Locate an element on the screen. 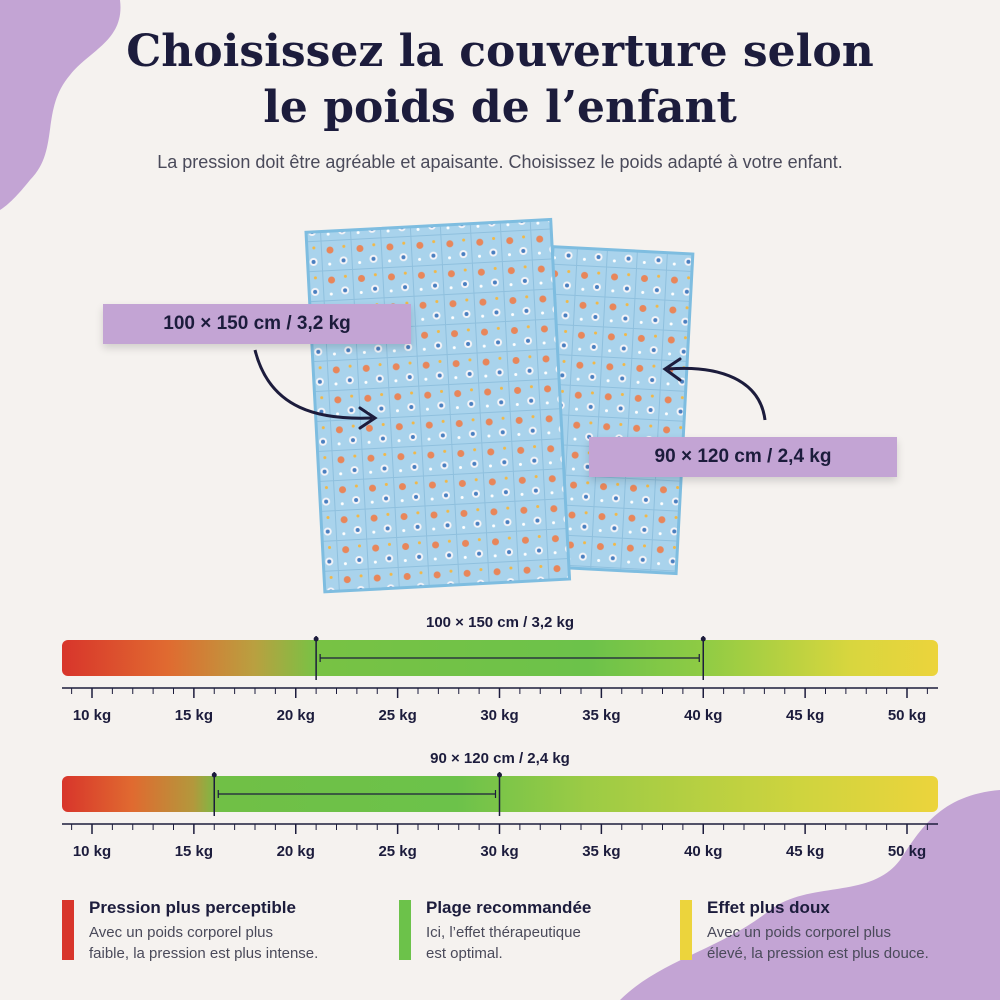  legend-title: Pression plus perceptible is located at coordinates (192, 907).